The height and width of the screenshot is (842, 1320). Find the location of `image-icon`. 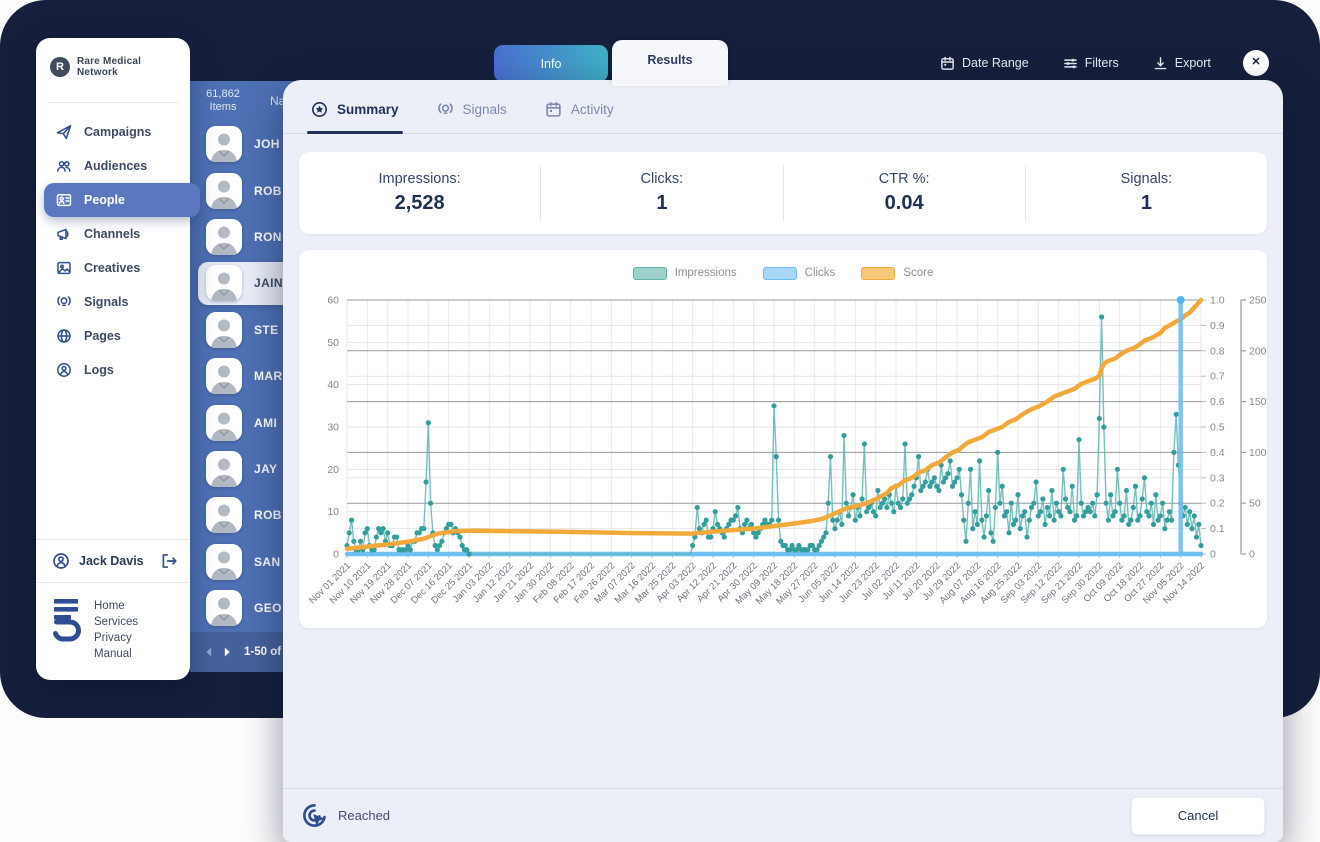

image-icon is located at coordinates (64, 268).